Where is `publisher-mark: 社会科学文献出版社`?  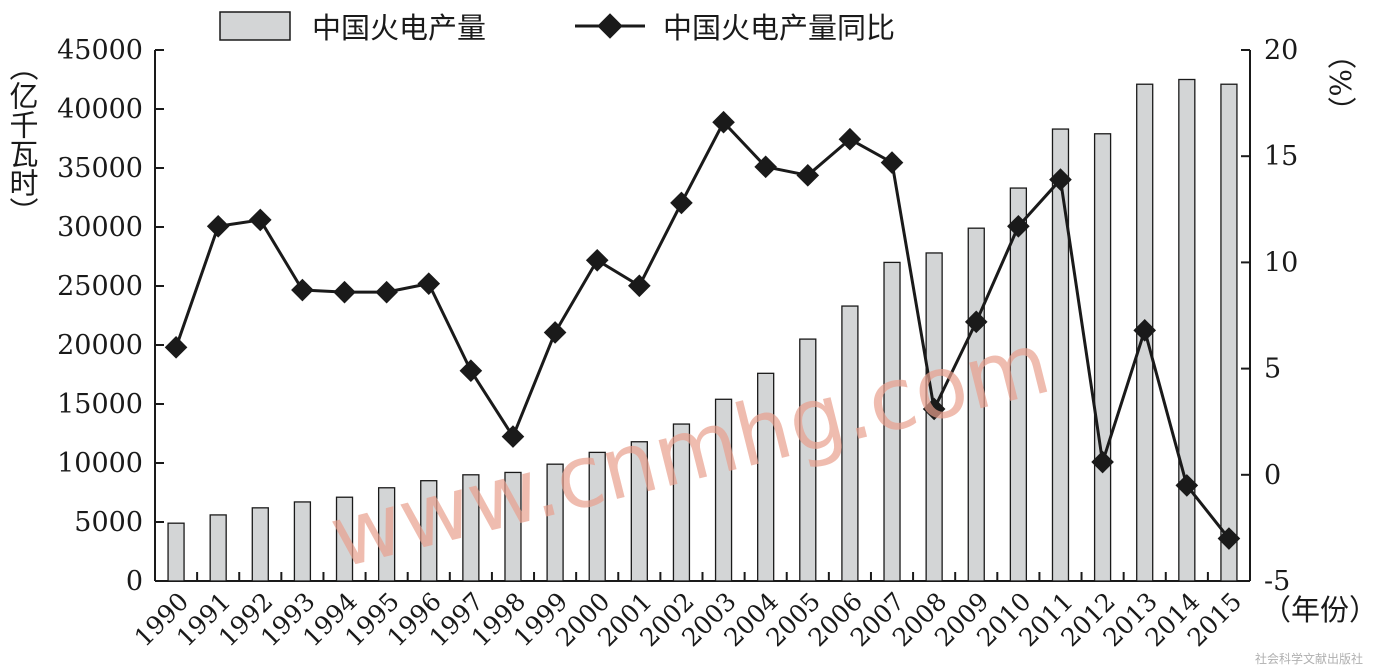
publisher-mark: 社会科学文献出版社 is located at coordinates (1309, 658).